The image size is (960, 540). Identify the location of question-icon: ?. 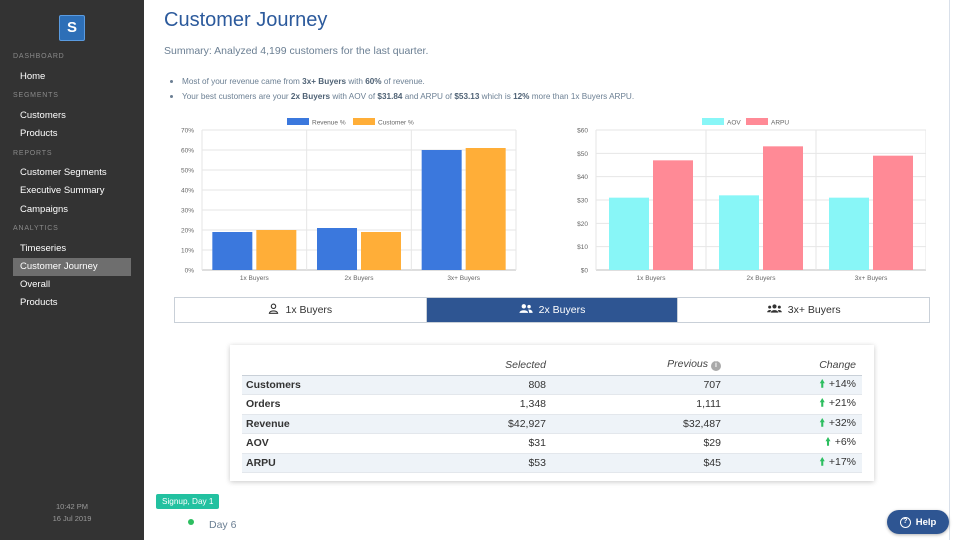
(905, 522).